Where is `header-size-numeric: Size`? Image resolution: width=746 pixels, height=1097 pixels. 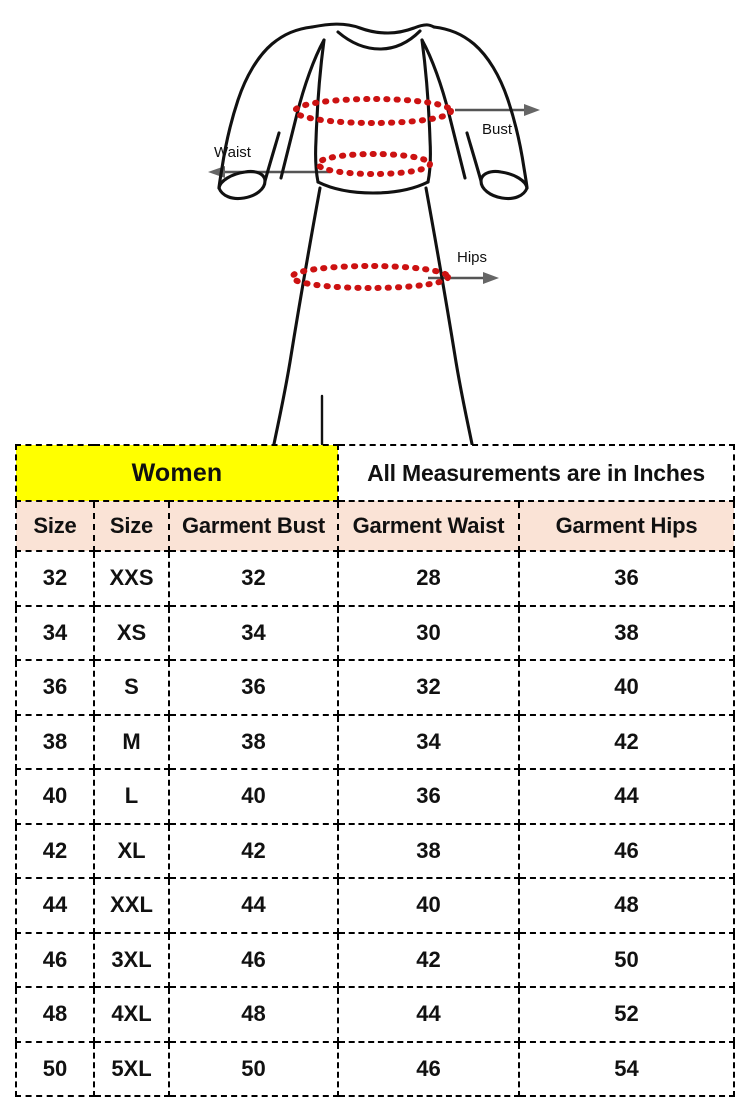 header-size-numeric: Size is located at coordinates (55, 526).